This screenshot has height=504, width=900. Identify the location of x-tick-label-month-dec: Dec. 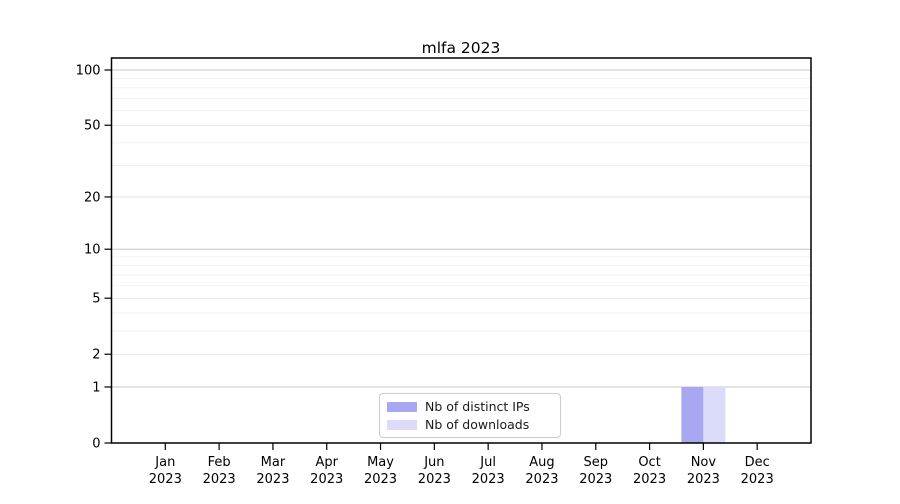
(757, 462).